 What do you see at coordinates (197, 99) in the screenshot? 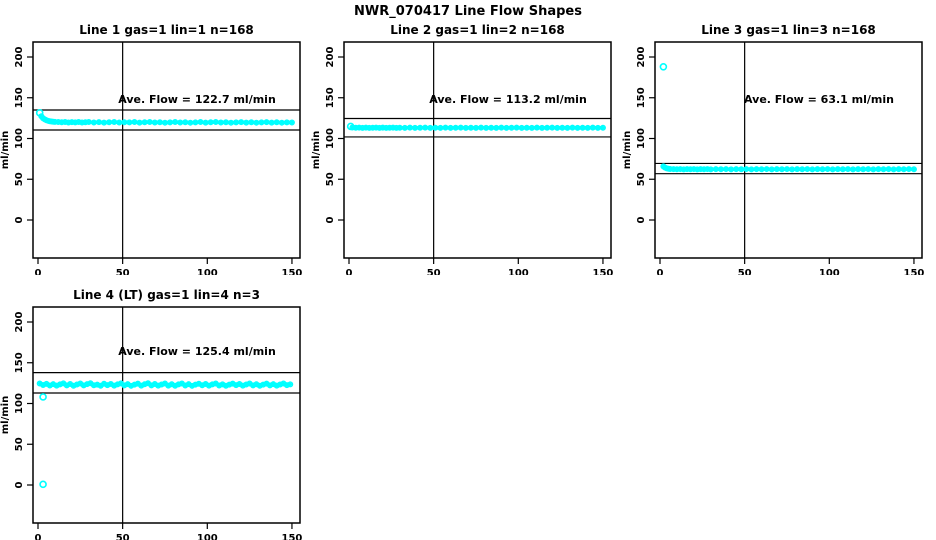
I see `ave-flow-annotation-line1: Ave. Flow = 122.7 ml/min` at bounding box center [197, 99].